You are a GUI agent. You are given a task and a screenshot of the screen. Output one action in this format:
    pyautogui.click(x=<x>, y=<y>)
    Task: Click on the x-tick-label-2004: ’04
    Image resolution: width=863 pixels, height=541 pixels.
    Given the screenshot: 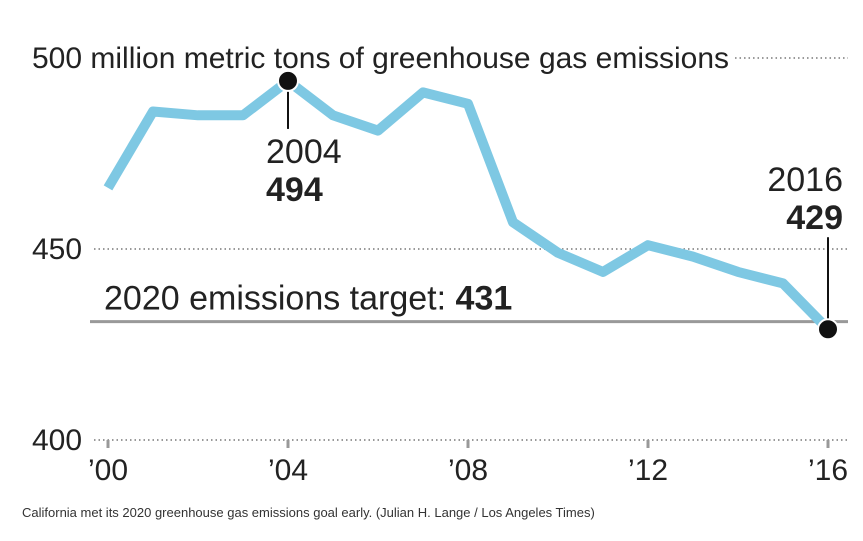 What is the action you would take?
    pyautogui.click(x=288, y=470)
    